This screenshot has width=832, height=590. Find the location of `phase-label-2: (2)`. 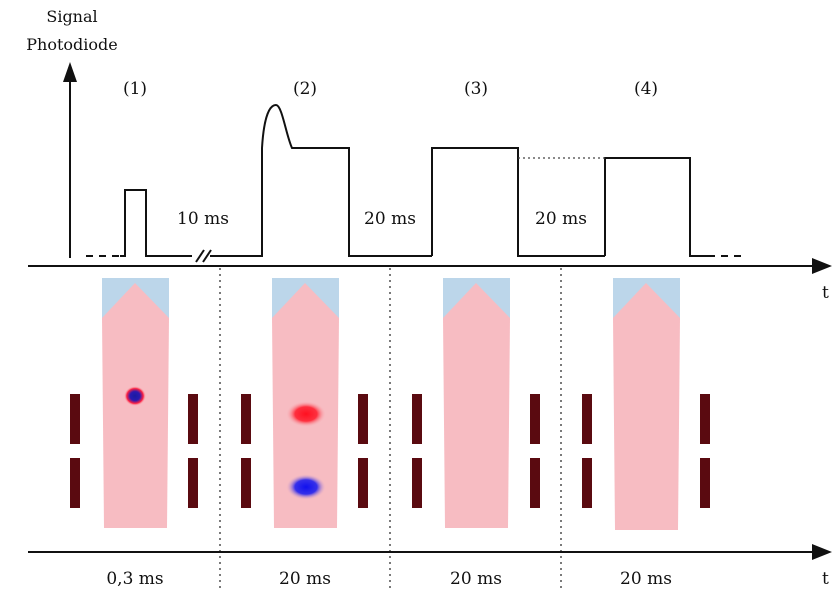

phase-label-2: (2) is located at coordinates (305, 89).